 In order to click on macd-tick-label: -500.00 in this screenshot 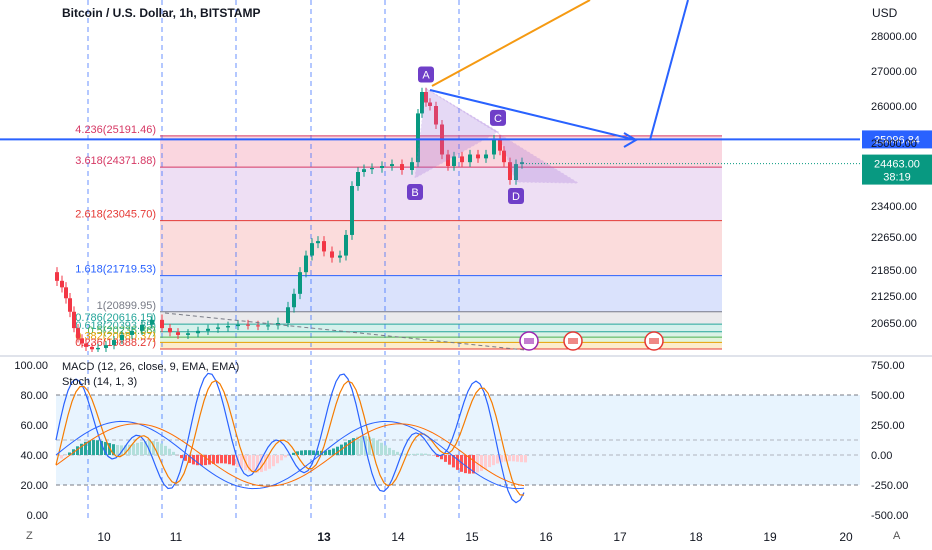, I will do `click(889, 516)`.